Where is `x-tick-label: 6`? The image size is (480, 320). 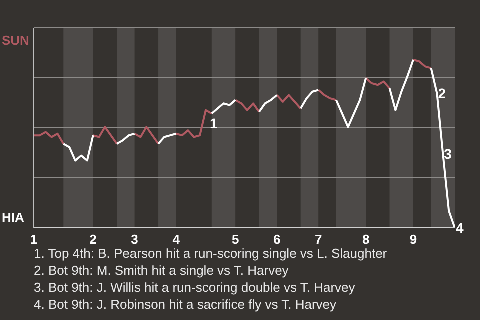 x-tick-label: 6 is located at coordinates (277, 240).